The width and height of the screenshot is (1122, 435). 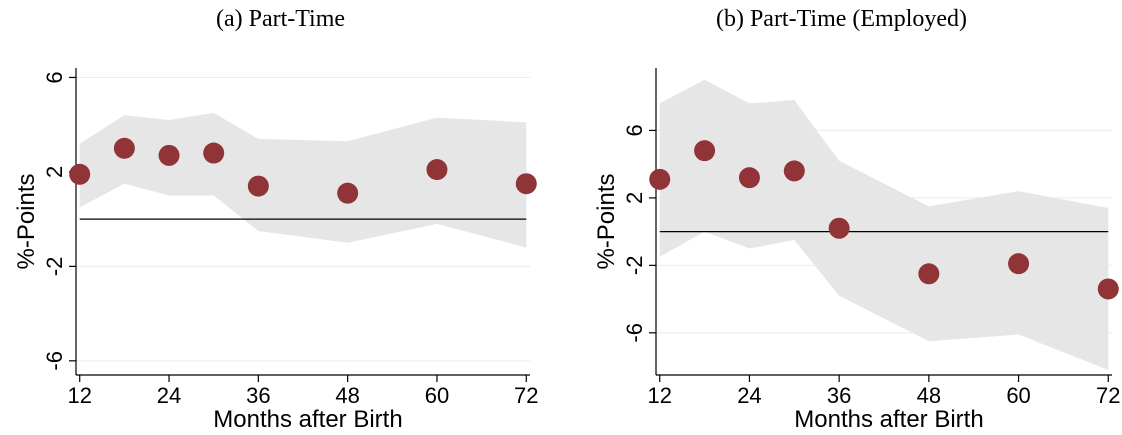 What do you see at coordinates (841, 19) in the screenshot?
I see `chart-title: (b) Part-Time (Employed)` at bounding box center [841, 19].